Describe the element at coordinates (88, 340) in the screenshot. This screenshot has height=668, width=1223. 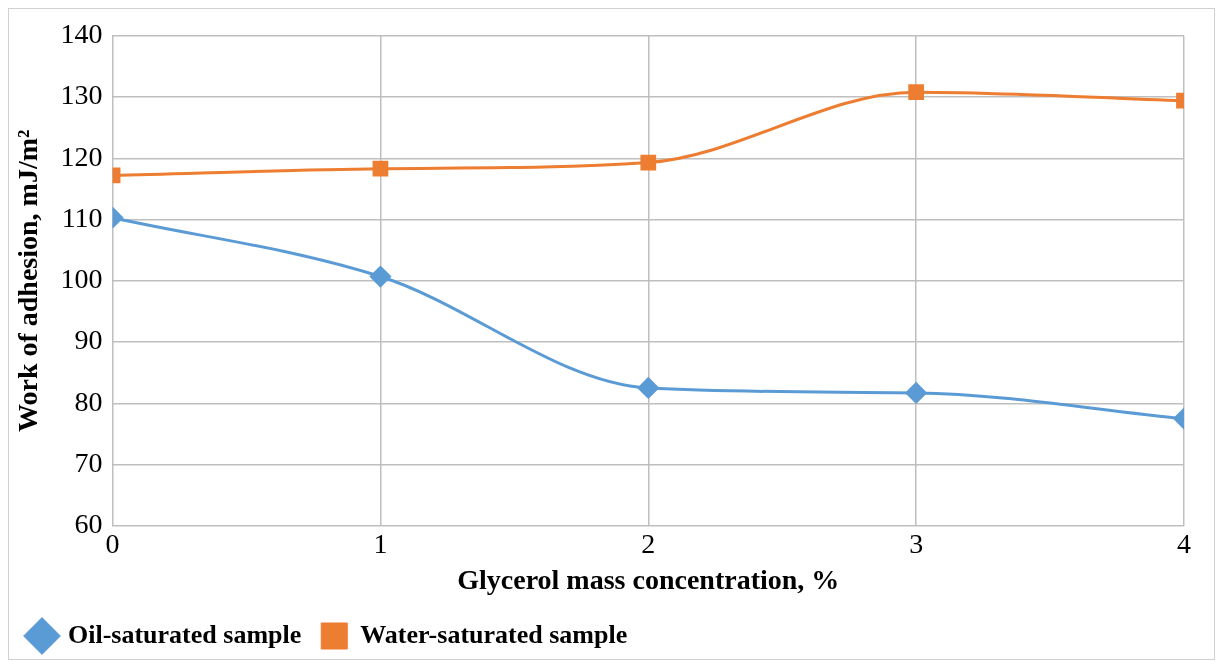
I see `y-tick-label: 90` at that location.